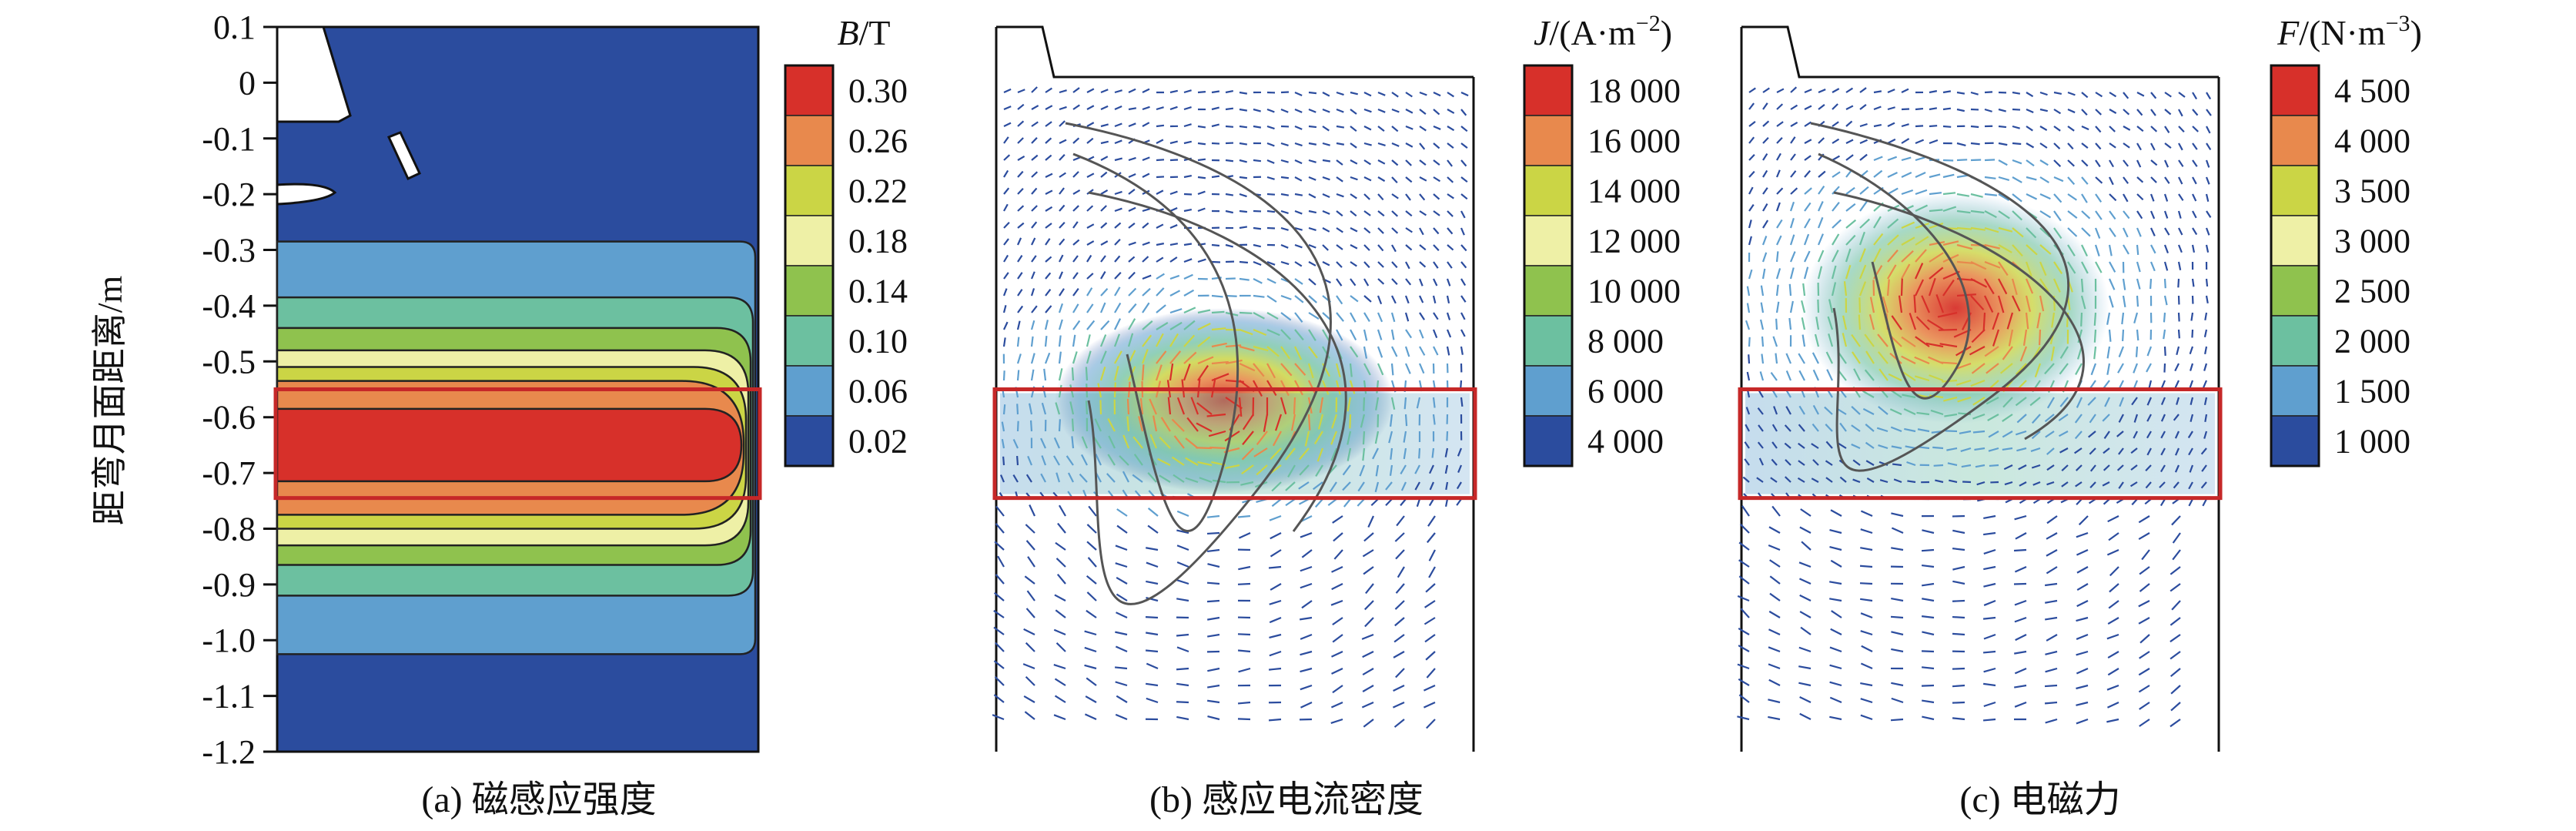 This screenshot has width=2576, height=831. I want to click on panel-a-y-tick-label: -0.5, so click(229, 361).